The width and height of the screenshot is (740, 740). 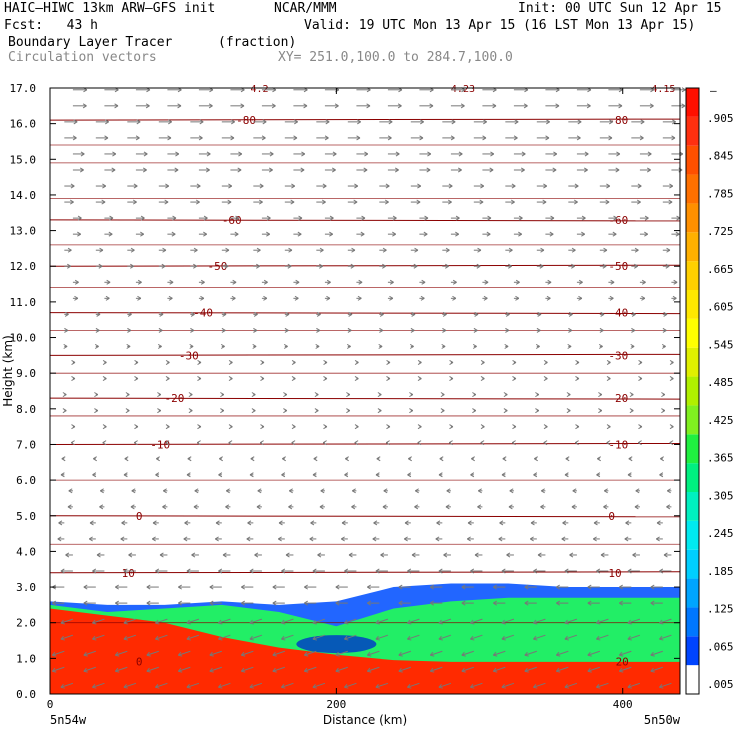 What do you see at coordinates (611, 516) in the screenshot?
I see `isotherm-label: 0` at bounding box center [611, 516].